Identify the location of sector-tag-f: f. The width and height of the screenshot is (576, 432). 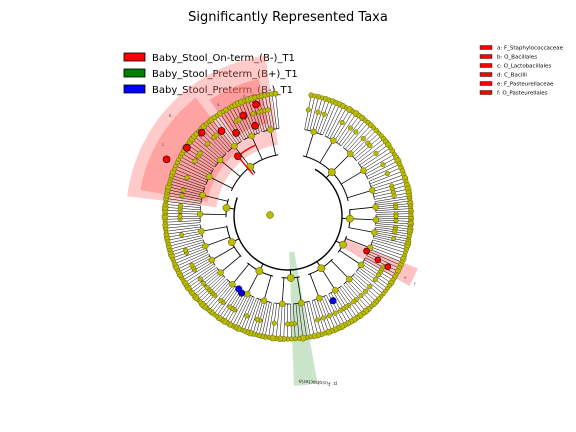
(415, 284).